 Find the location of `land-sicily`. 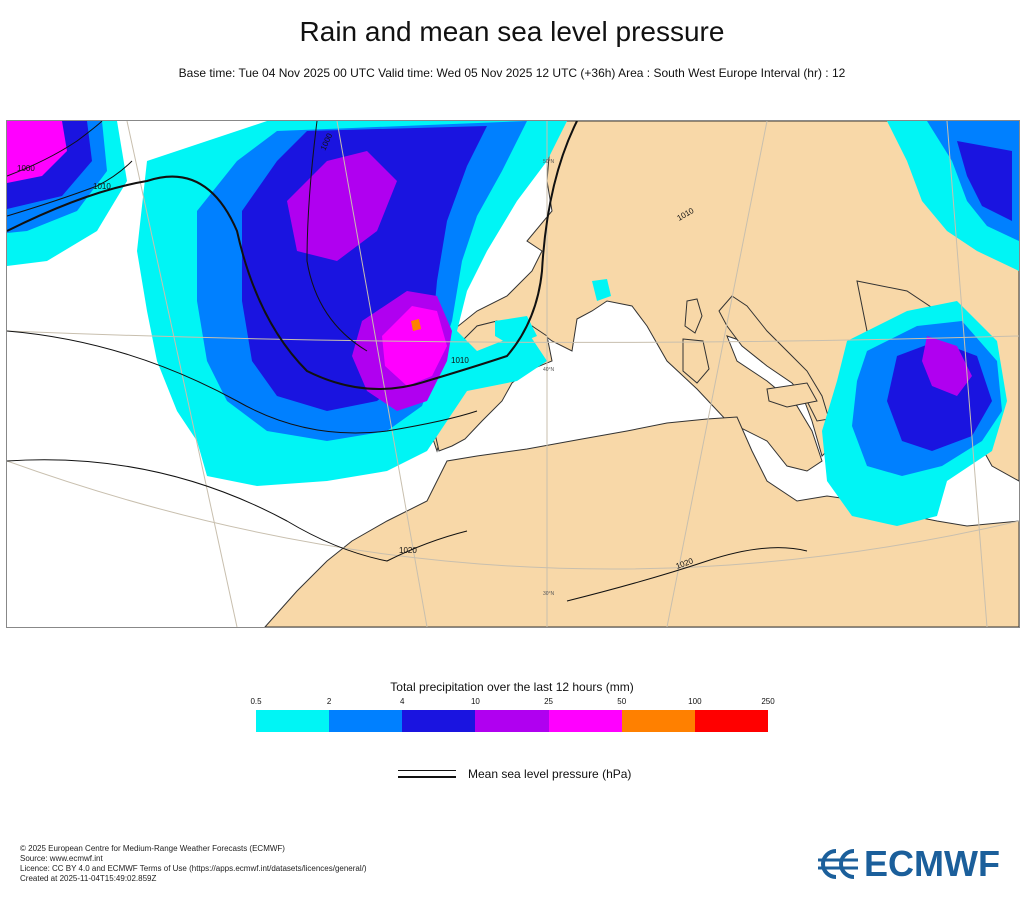

land-sicily is located at coordinates (792, 395).